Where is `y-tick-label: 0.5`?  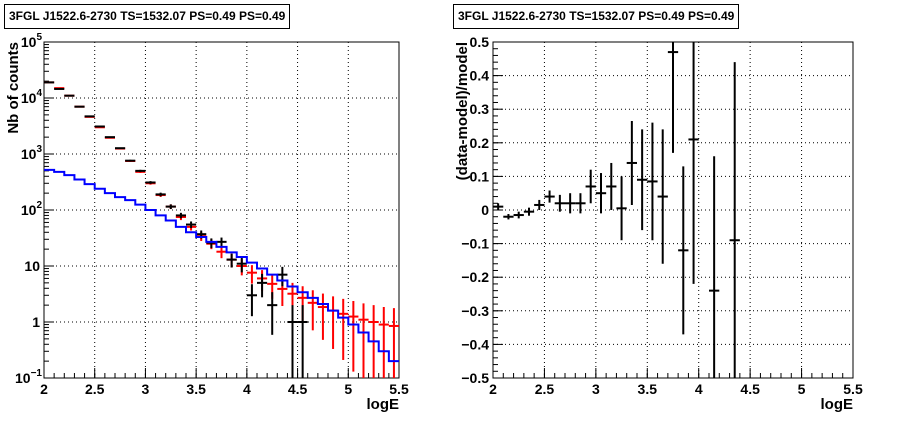 y-tick-label: 0.5 is located at coordinates (480, 42).